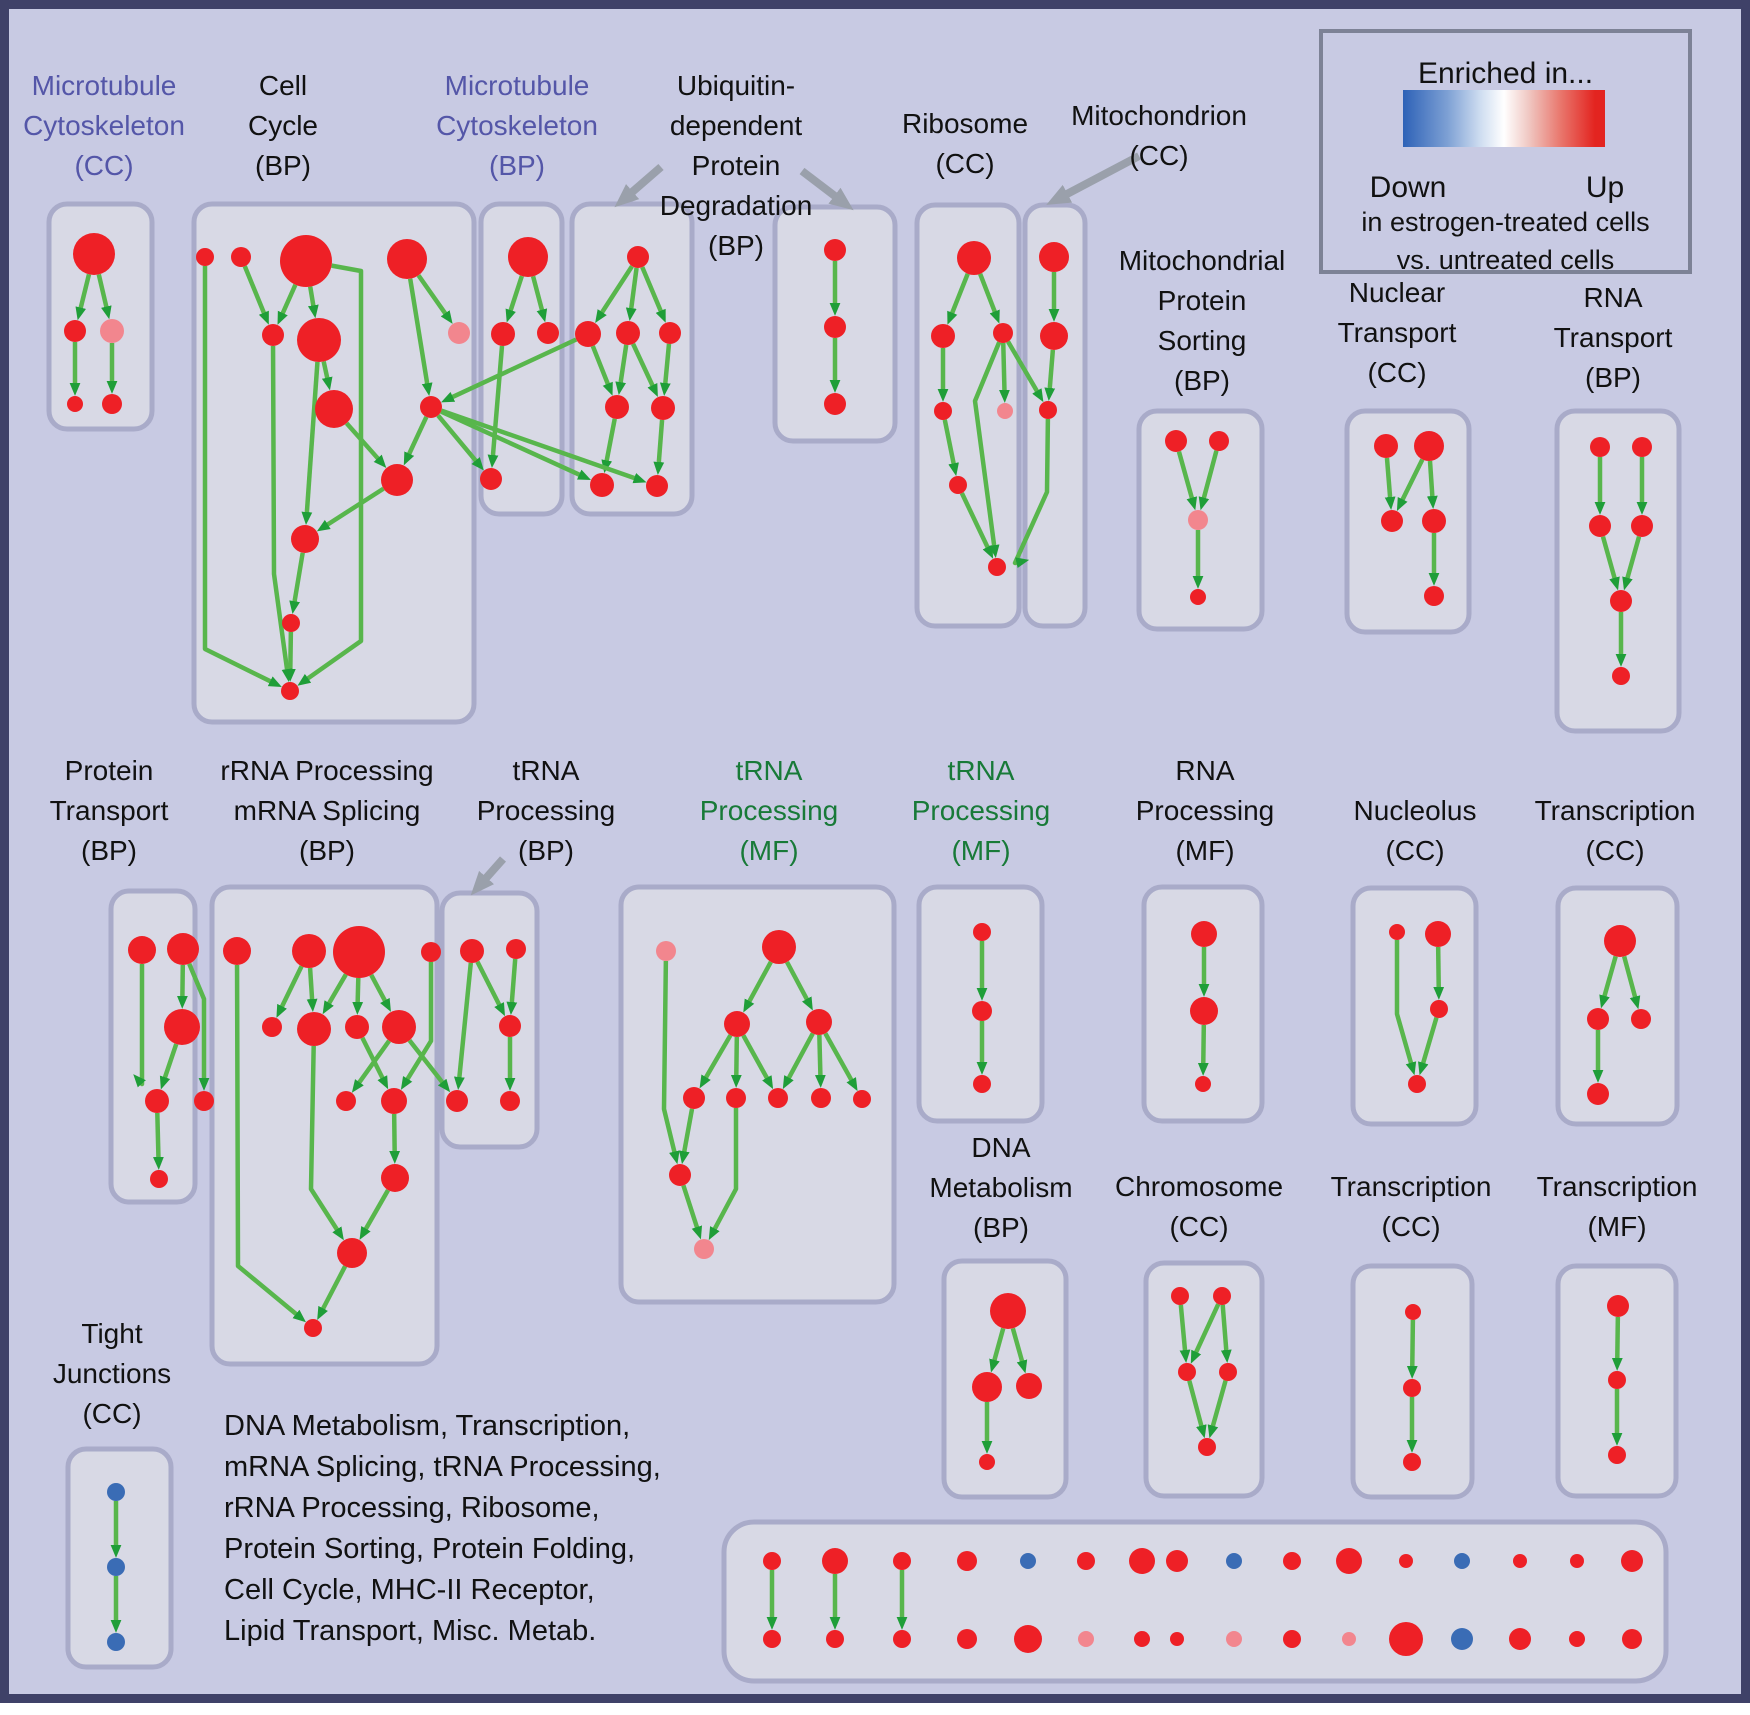  I want to click on edge-mitochondrial-protein-sorting, so click(1208, 480).